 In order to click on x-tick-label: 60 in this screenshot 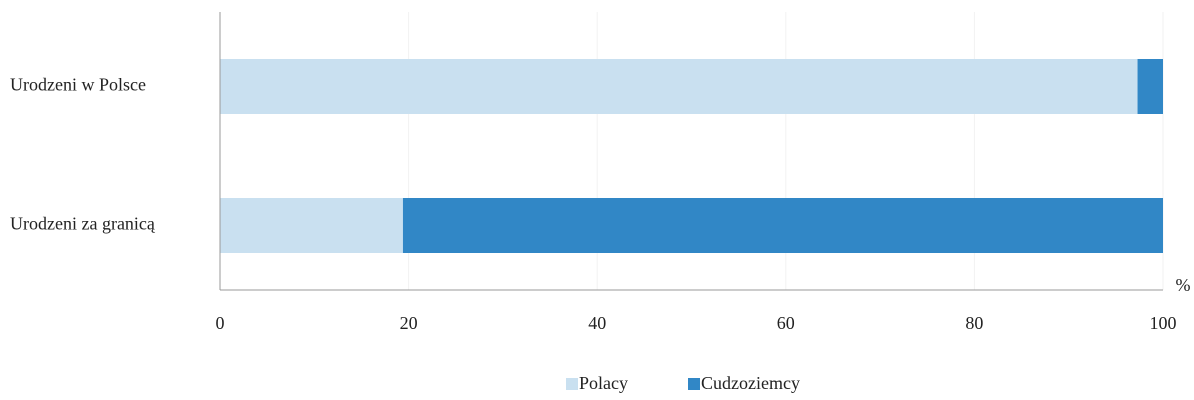, I will do `click(786, 323)`.